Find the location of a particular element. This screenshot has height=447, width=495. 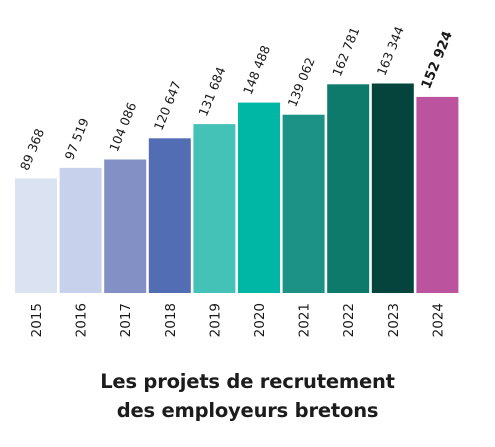

year-labels-group: 2015 2016 2017 2018 2019 2020 2021 2022 2023 2024 is located at coordinates (237, 320).